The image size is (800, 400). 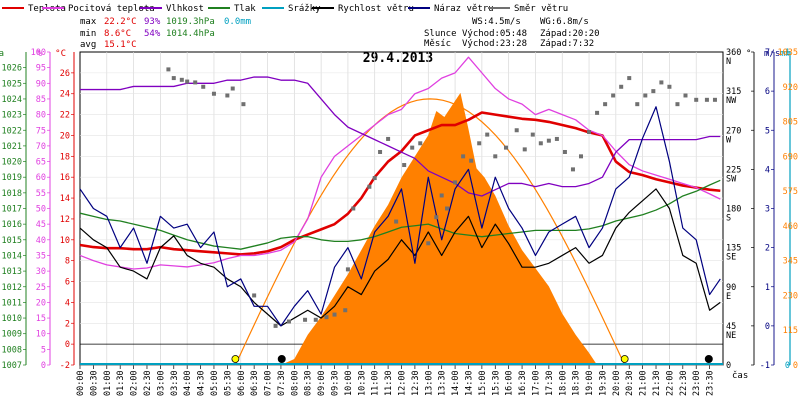 What do you see at coordinates (41, 131) in the screenshot?
I see `pct-tick-label-15: 75` at bounding box center [41, 131].